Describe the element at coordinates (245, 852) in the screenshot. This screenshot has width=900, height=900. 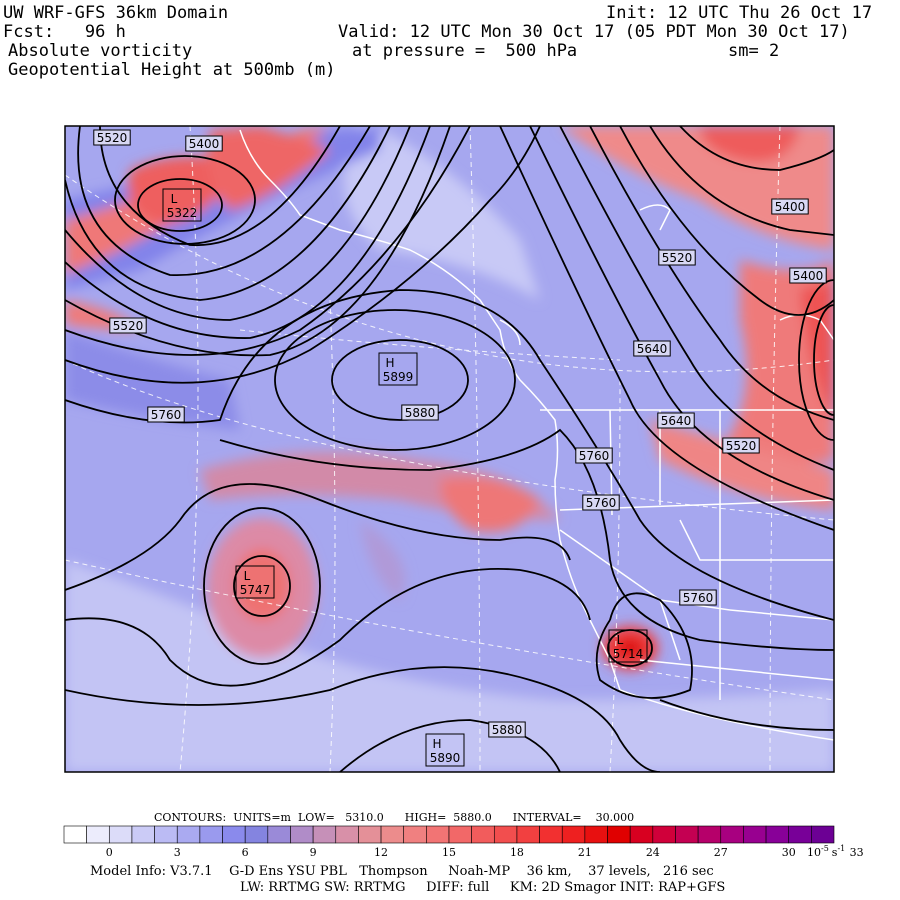
I see `colorbar-tick-label: 6` at that location.